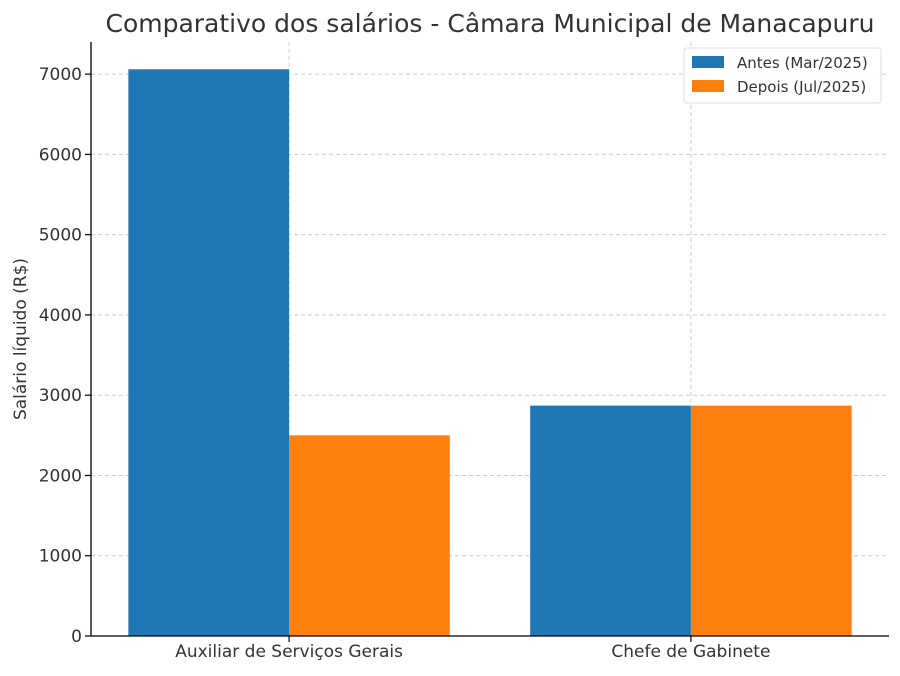  What do you see at coordinates (801, 87) in the screenshot?
I see `legend-label: Depois (Jul/2025)` at bounding box center [801, 87].